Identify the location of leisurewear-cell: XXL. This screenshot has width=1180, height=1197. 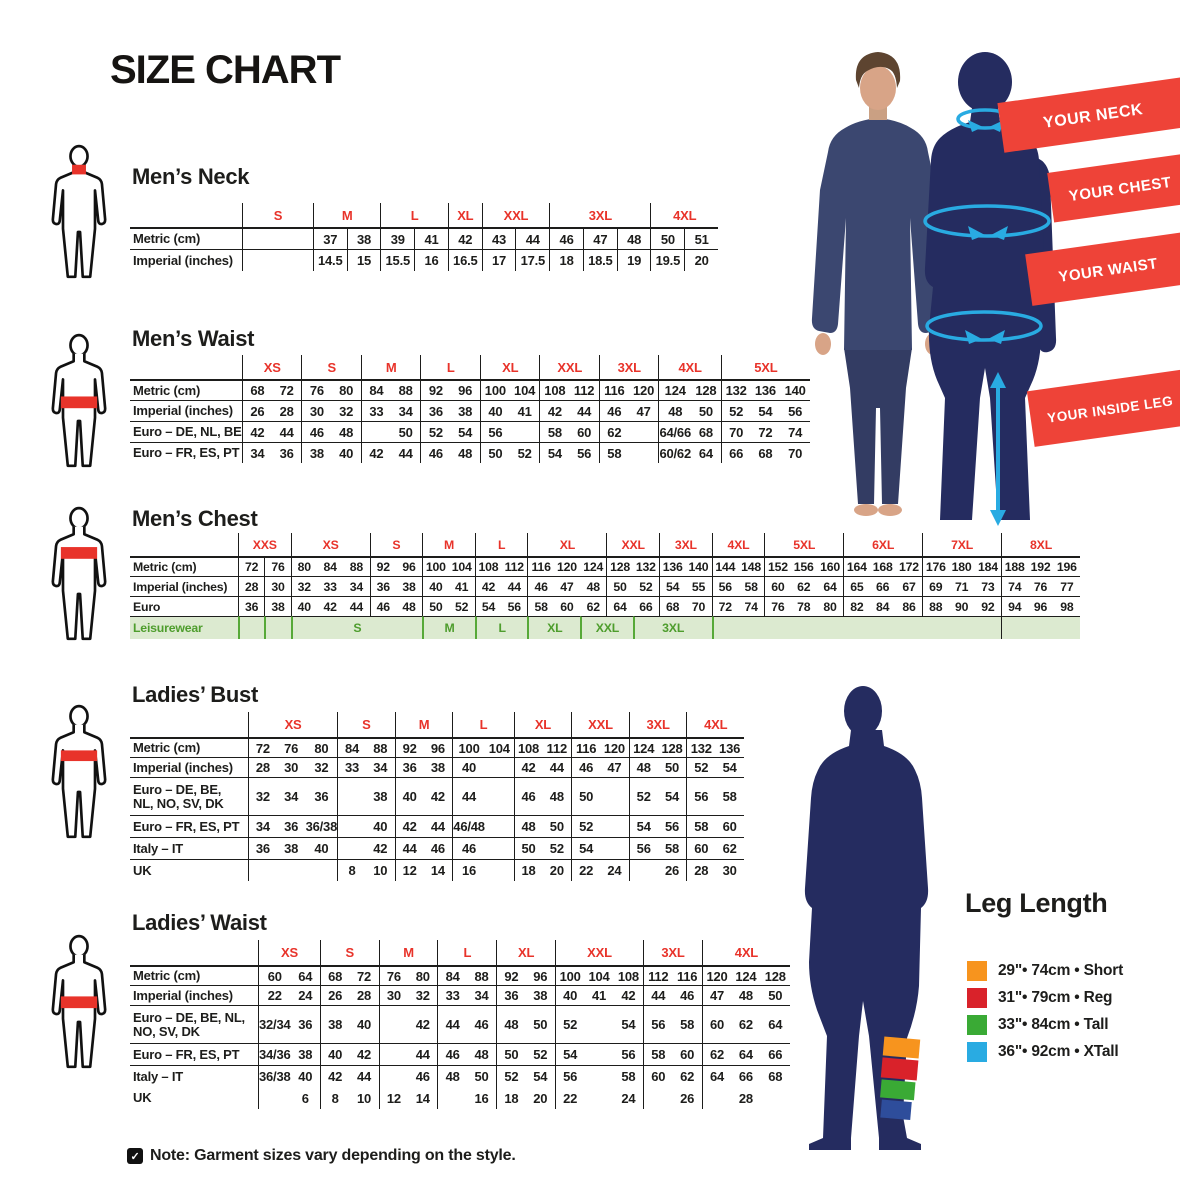
(606, 627).